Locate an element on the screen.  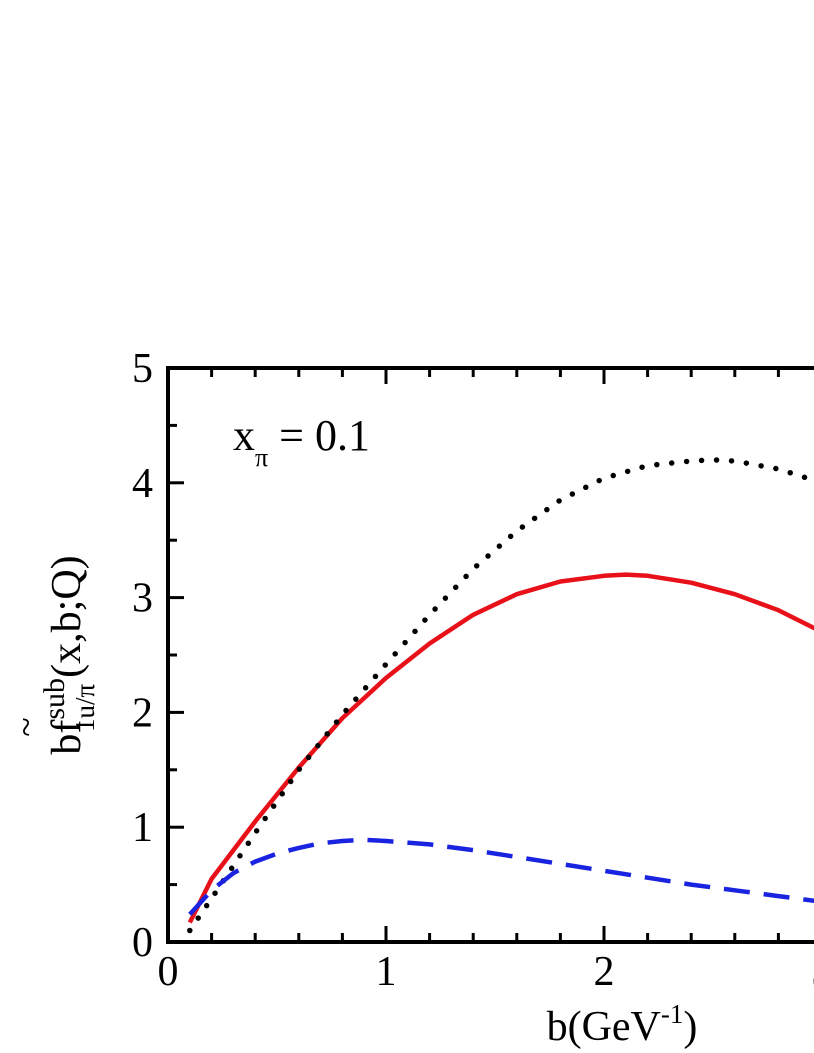
x-tick-label: 1 is located at coordinates (386, 972).